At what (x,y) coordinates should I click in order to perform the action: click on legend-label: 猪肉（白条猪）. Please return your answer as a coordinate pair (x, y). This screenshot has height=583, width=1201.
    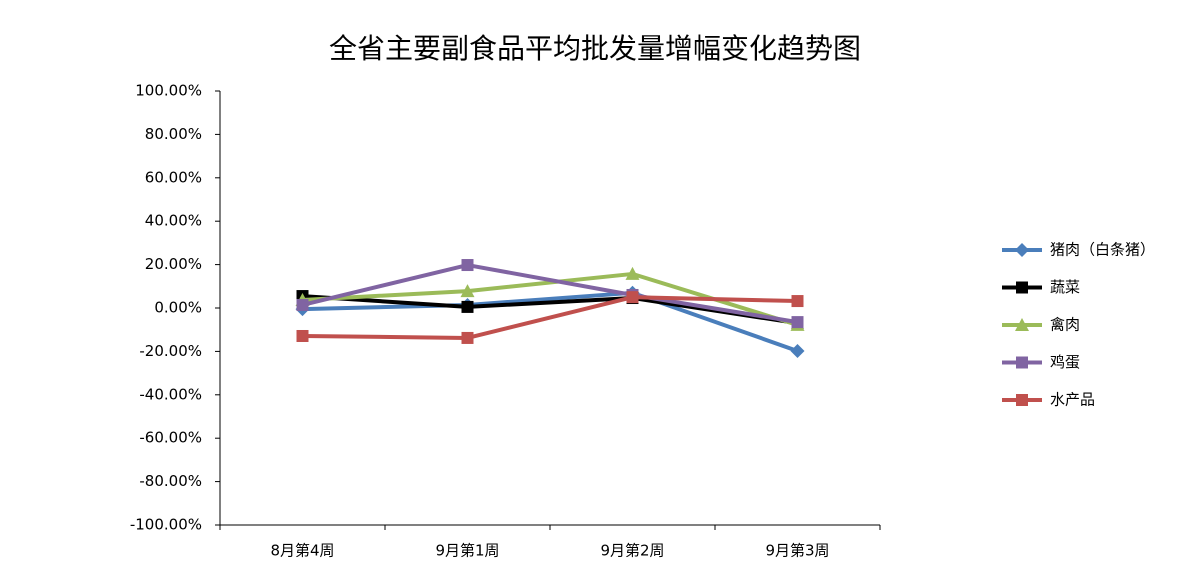
    Looking at the image, I should click on (1102, 250).